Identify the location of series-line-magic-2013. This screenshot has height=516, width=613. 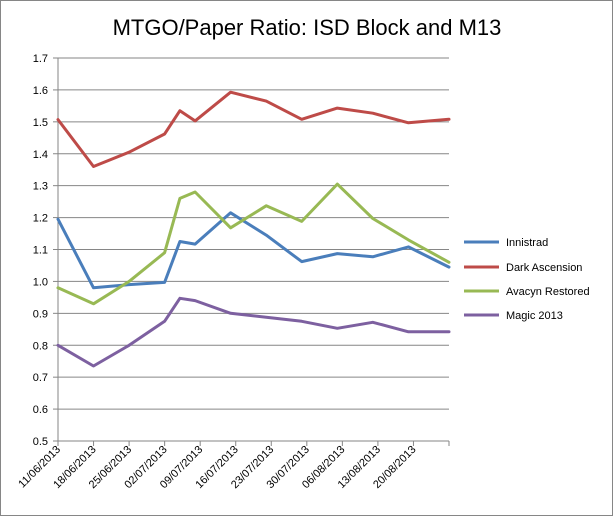
(253, 332).